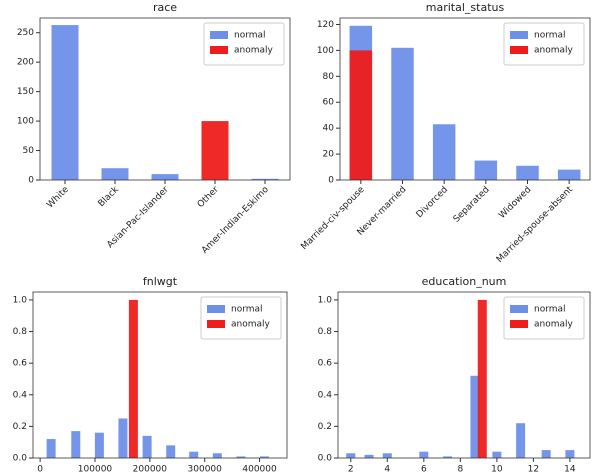 Image resolution: width=600 pixels, height=476 pixels. I want to click on x-tick-label: 10, so click(497, 470).